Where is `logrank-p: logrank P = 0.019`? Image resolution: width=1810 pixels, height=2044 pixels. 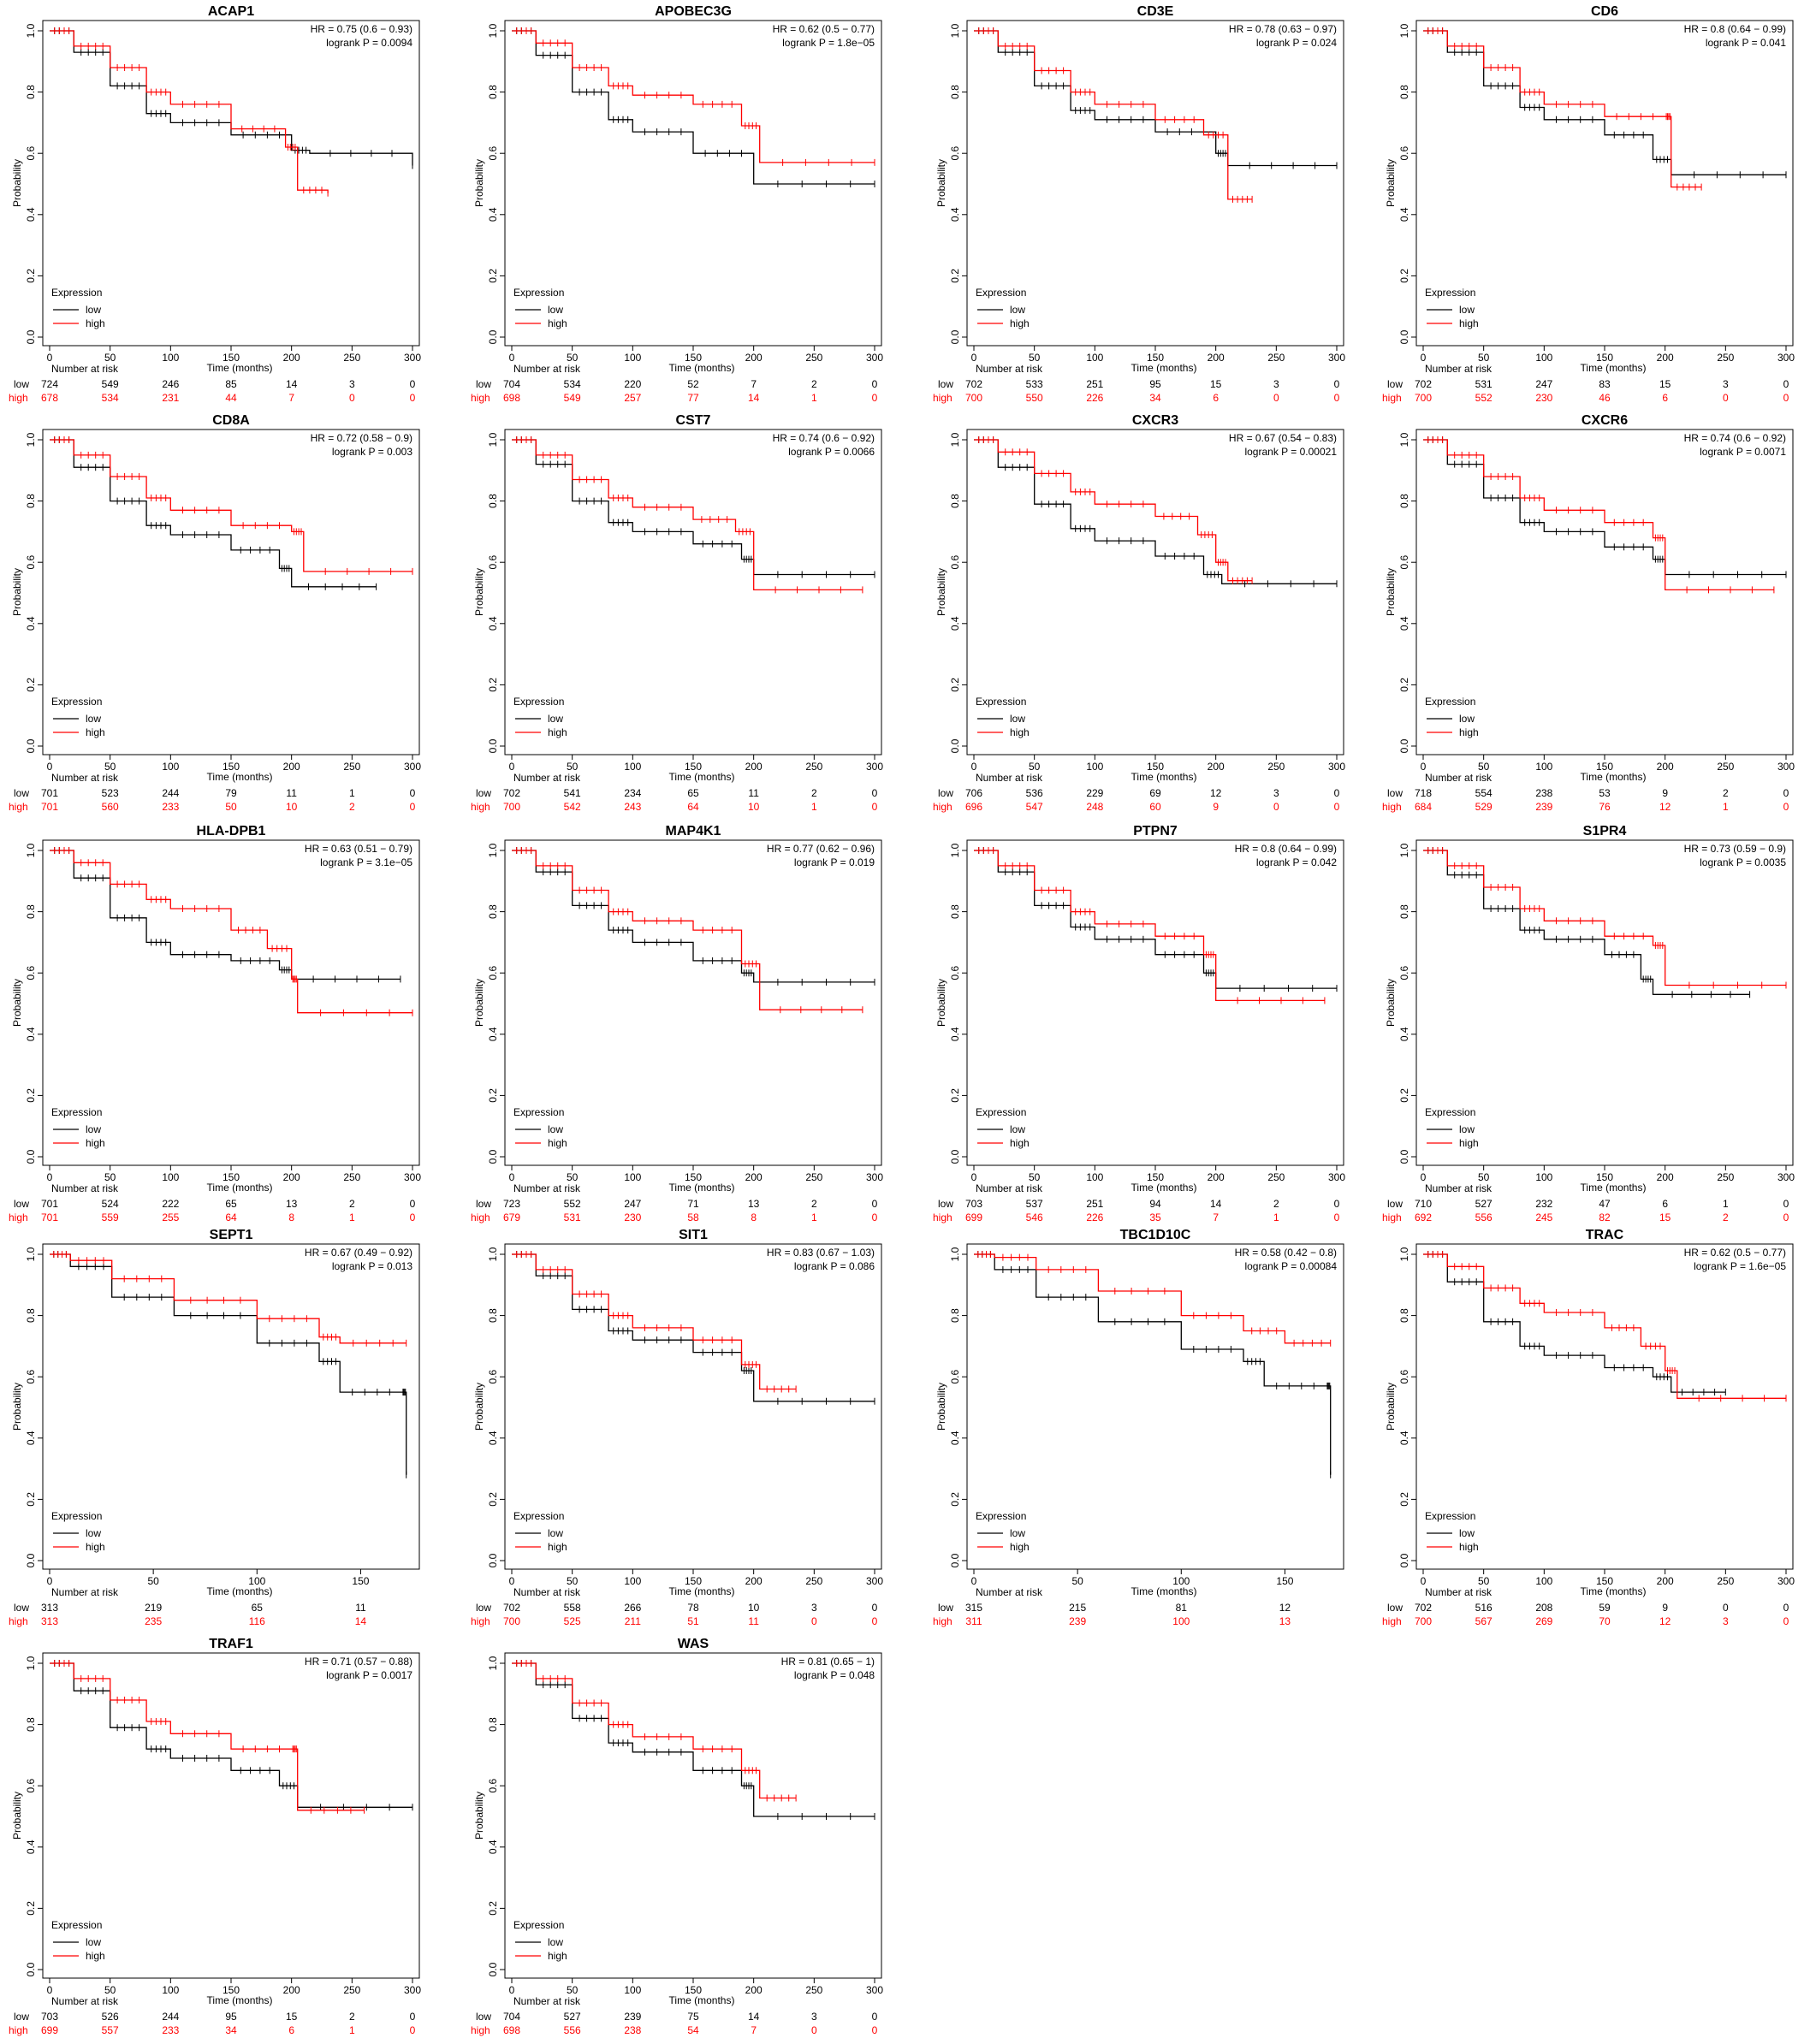
logrank-p: logrank P = 0.019 is located at coordinates (834, 862).